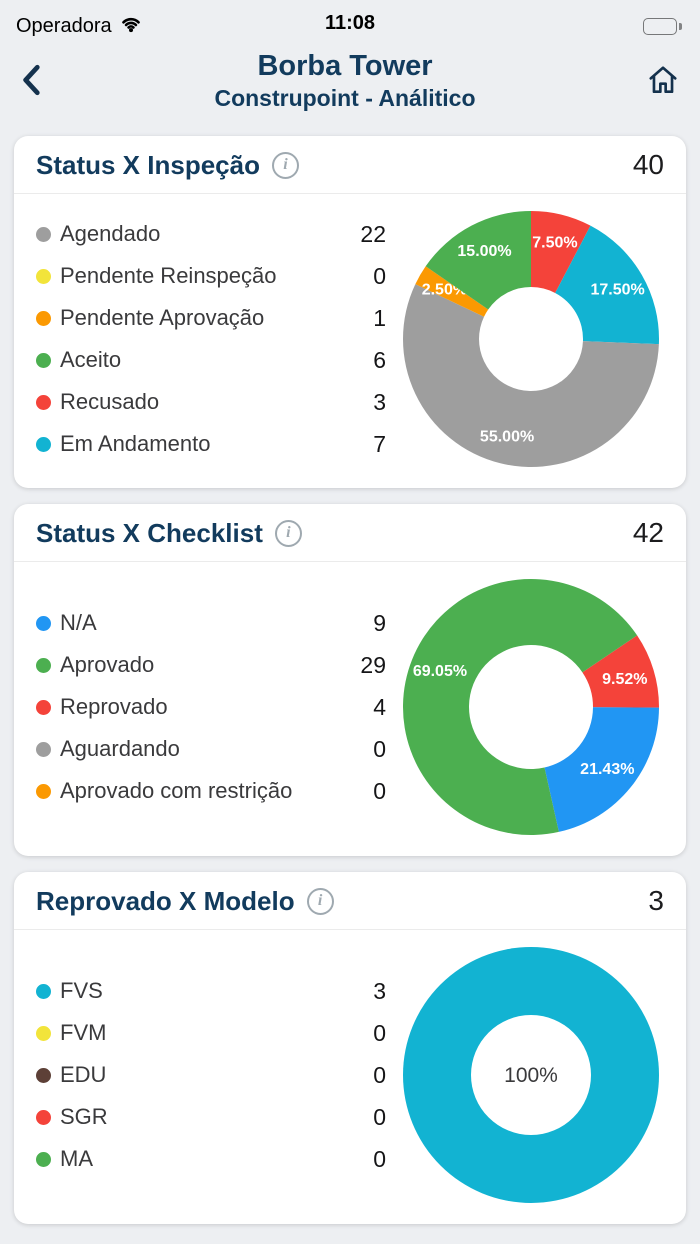 This screenshot has width=700, height=1244. What do you see at coordinates (214, 623) in the screenshot?
I see `legend-item: N/A 9` at bounding box center [214, 623].